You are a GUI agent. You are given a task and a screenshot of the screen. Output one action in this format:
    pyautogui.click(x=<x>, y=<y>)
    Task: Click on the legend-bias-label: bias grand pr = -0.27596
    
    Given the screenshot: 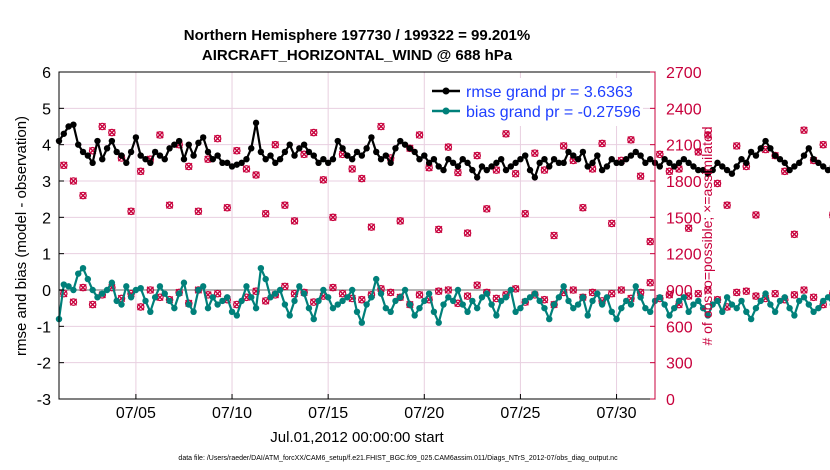 What is the action you would take?
    pyautogui.click(x=553, y=112)
    